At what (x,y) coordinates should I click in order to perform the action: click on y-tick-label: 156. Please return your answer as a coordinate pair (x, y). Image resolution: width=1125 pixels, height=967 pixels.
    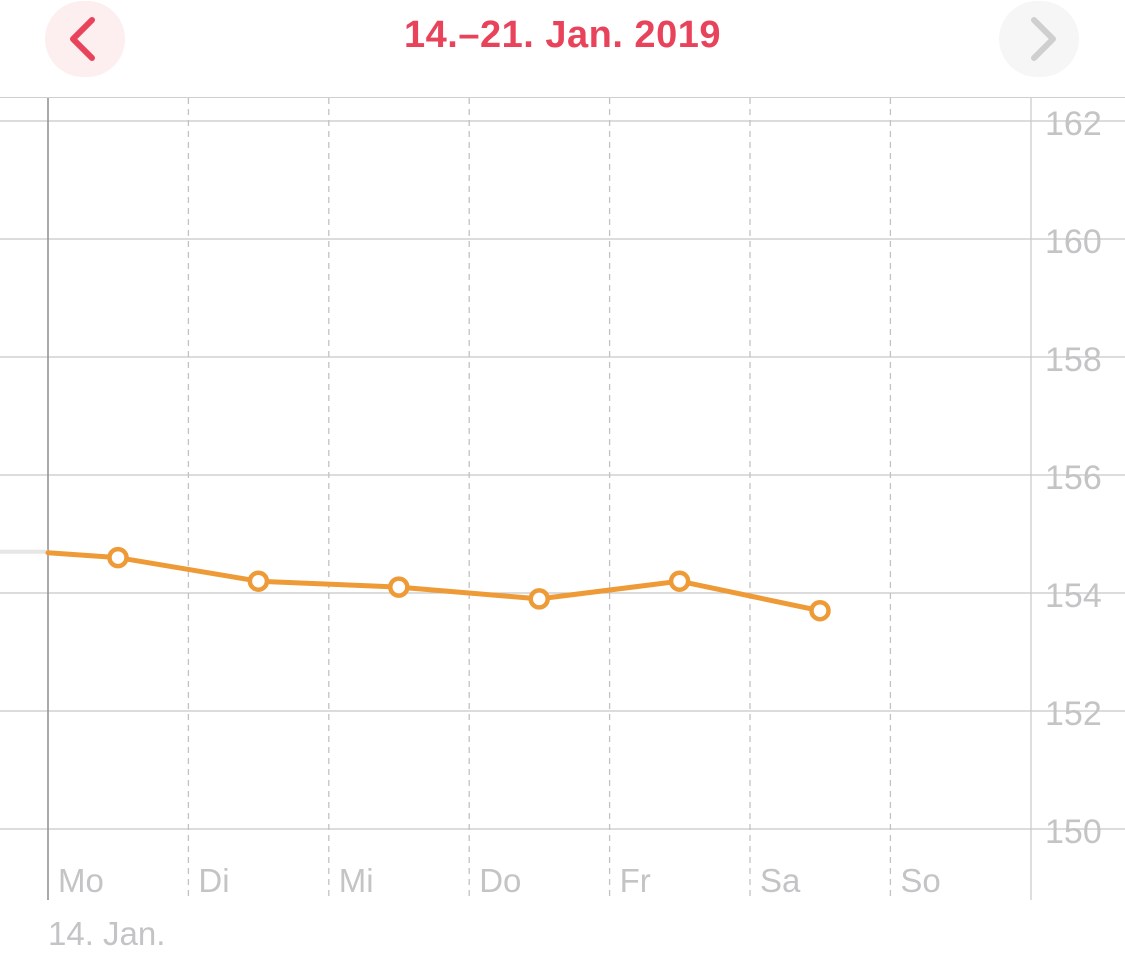
    Looking at the image, I should click on (1073, 478).